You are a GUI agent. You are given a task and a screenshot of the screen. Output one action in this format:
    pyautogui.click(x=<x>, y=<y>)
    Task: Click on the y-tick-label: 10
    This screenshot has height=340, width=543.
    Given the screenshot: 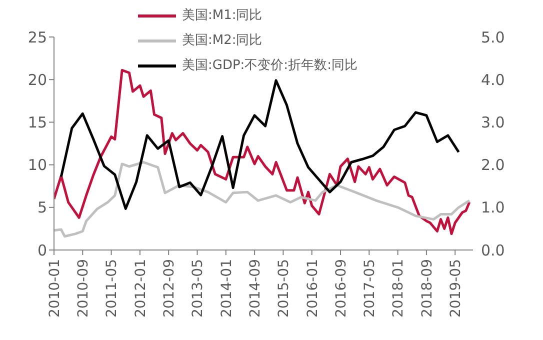 What is the action you would take?
    pyautogui.click(x=37, y=165)
    